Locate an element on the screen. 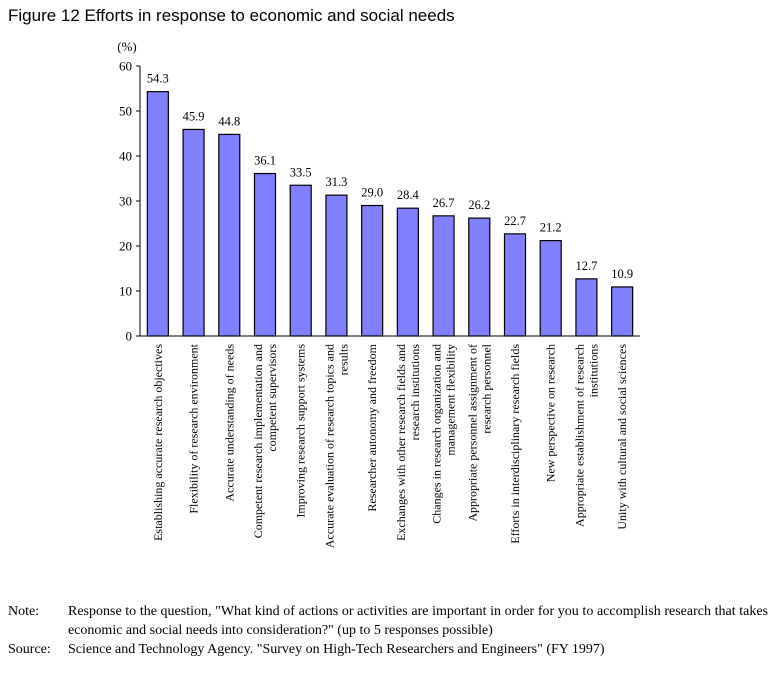 Image resolution: width=777 pixels, height=697 pixels. bar-value-label: 28.4 is located at coordinates (408, 195).